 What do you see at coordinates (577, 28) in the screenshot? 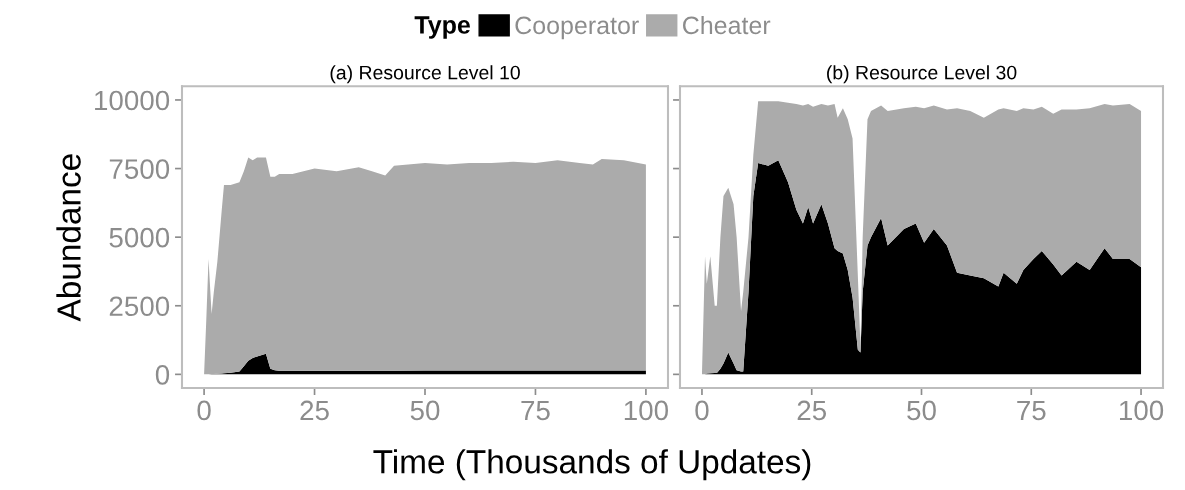
I see `legend-label: Cooperator` at bounding box center [577, 28].